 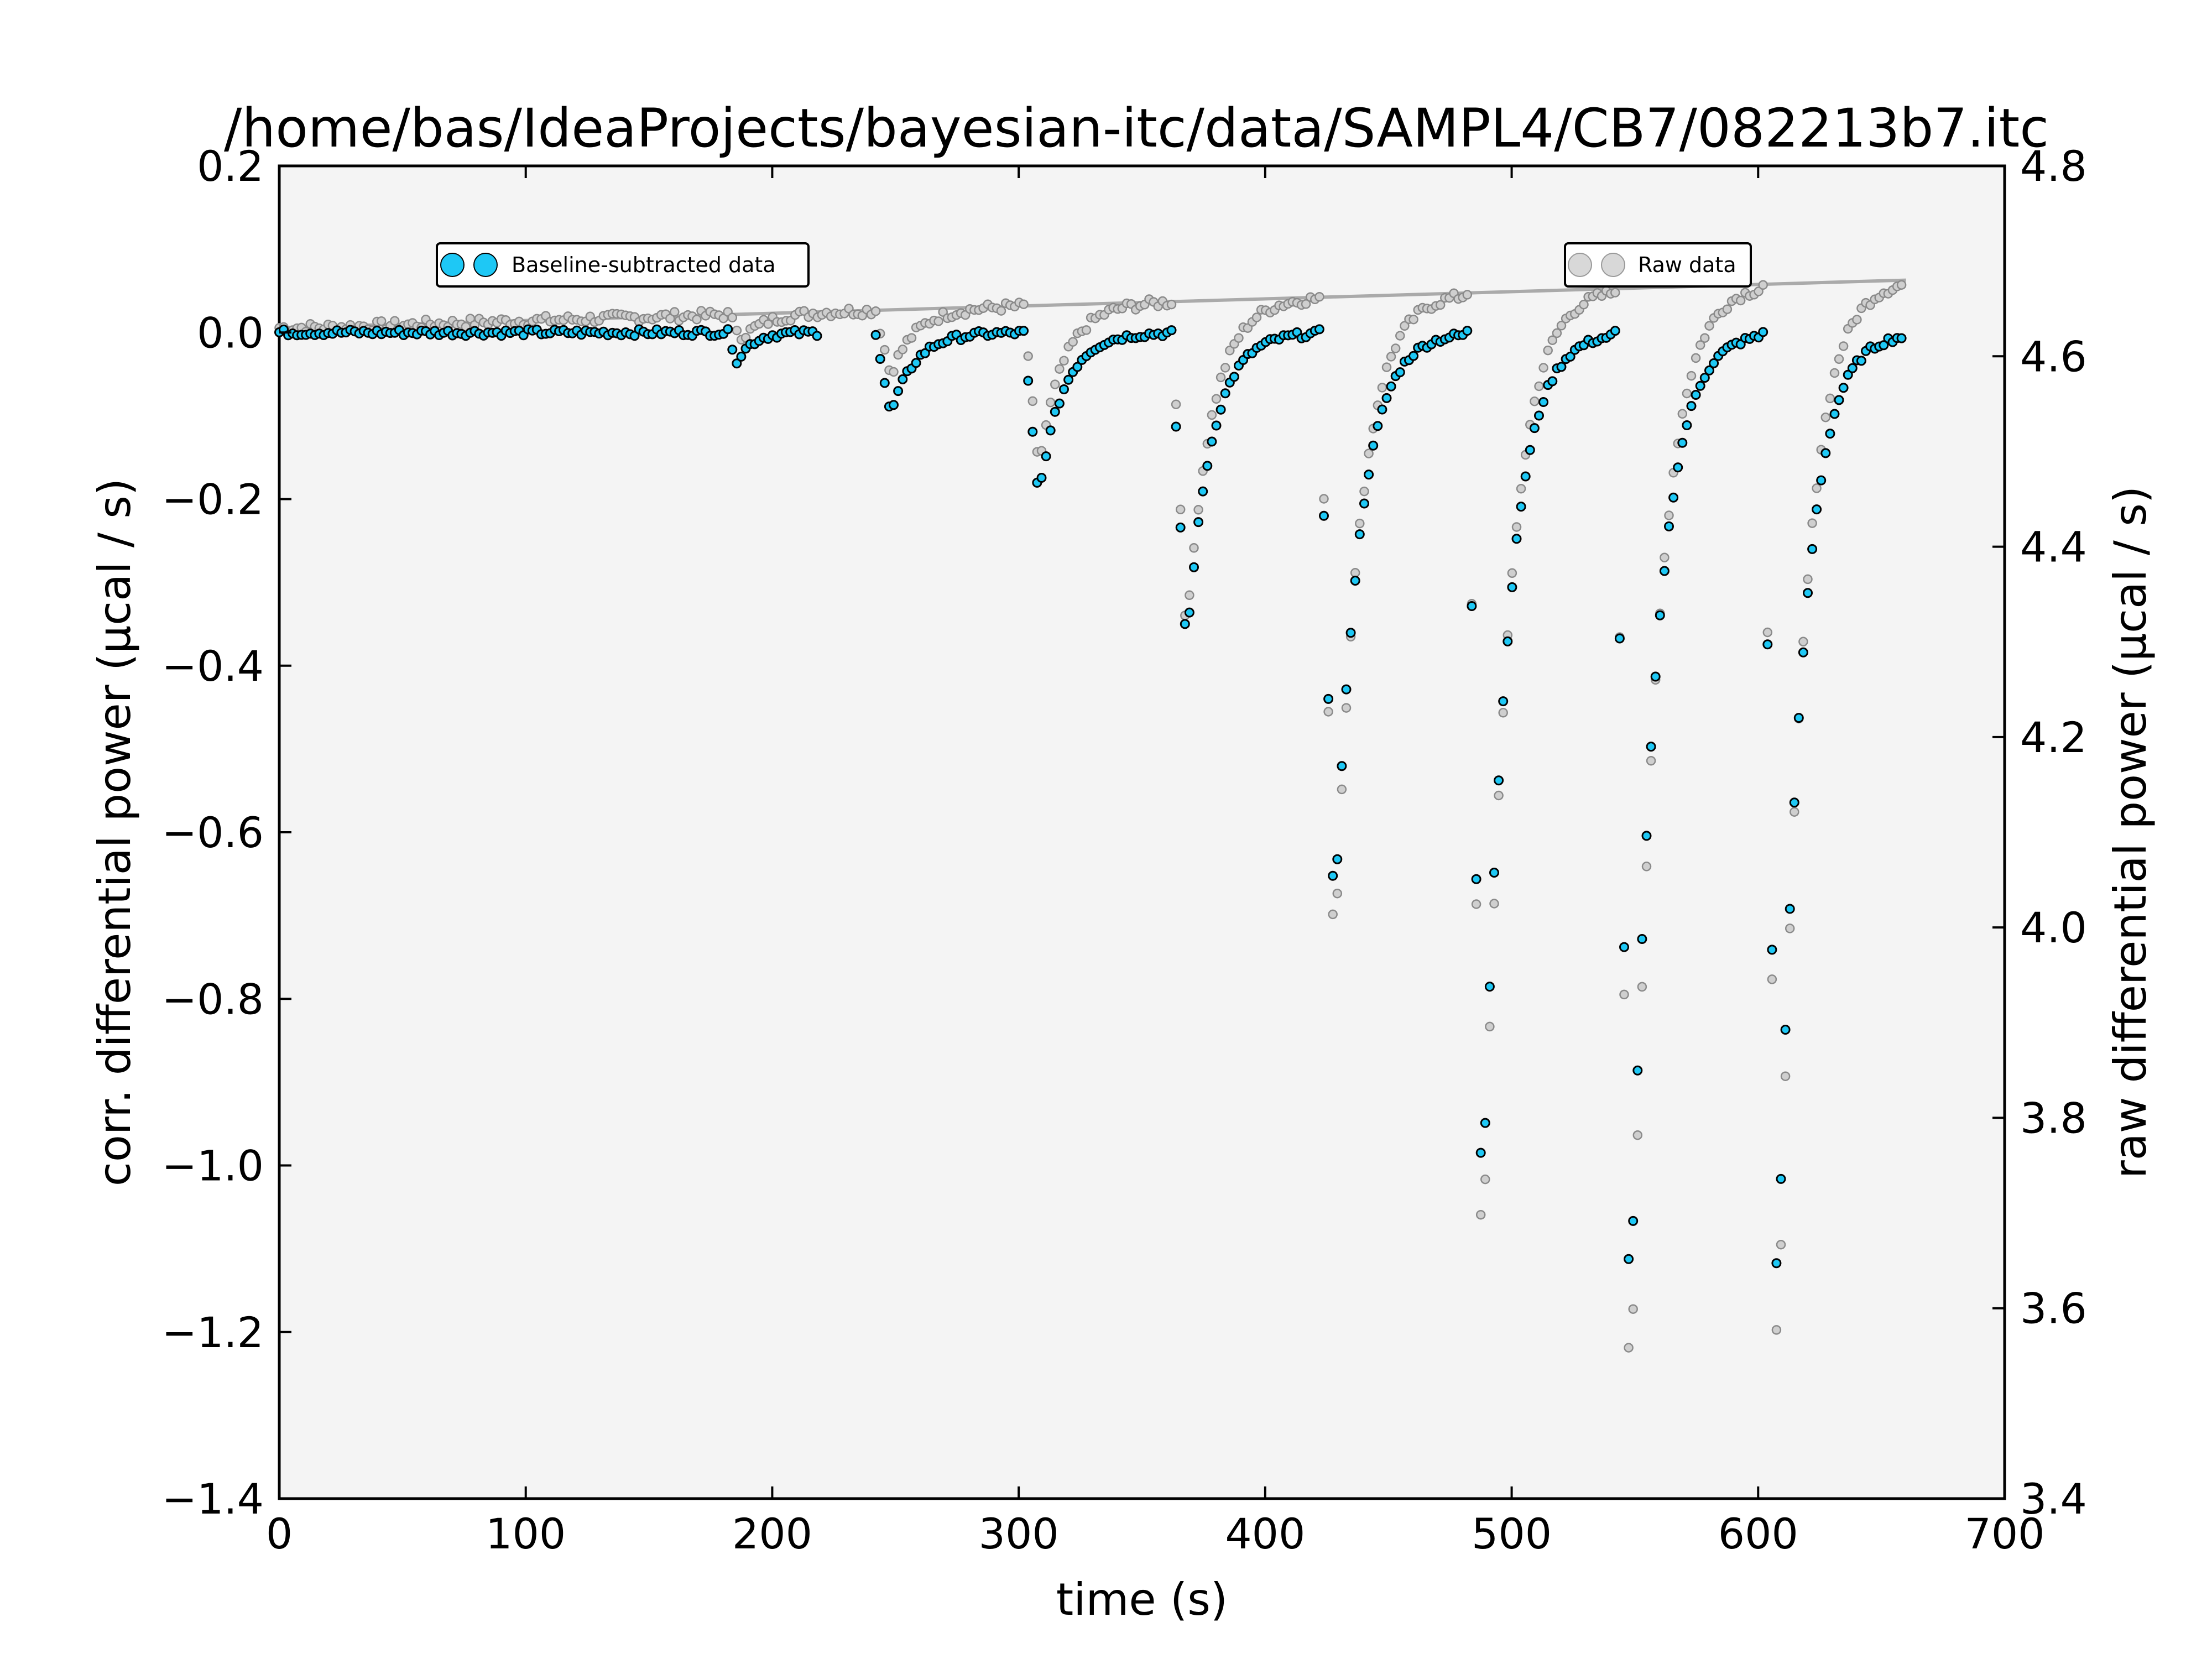 What do you see at coordinates (1758, 1533) in the screenshot?
I see `x-tick-label: 600` at bounding box center [1758, 1533].